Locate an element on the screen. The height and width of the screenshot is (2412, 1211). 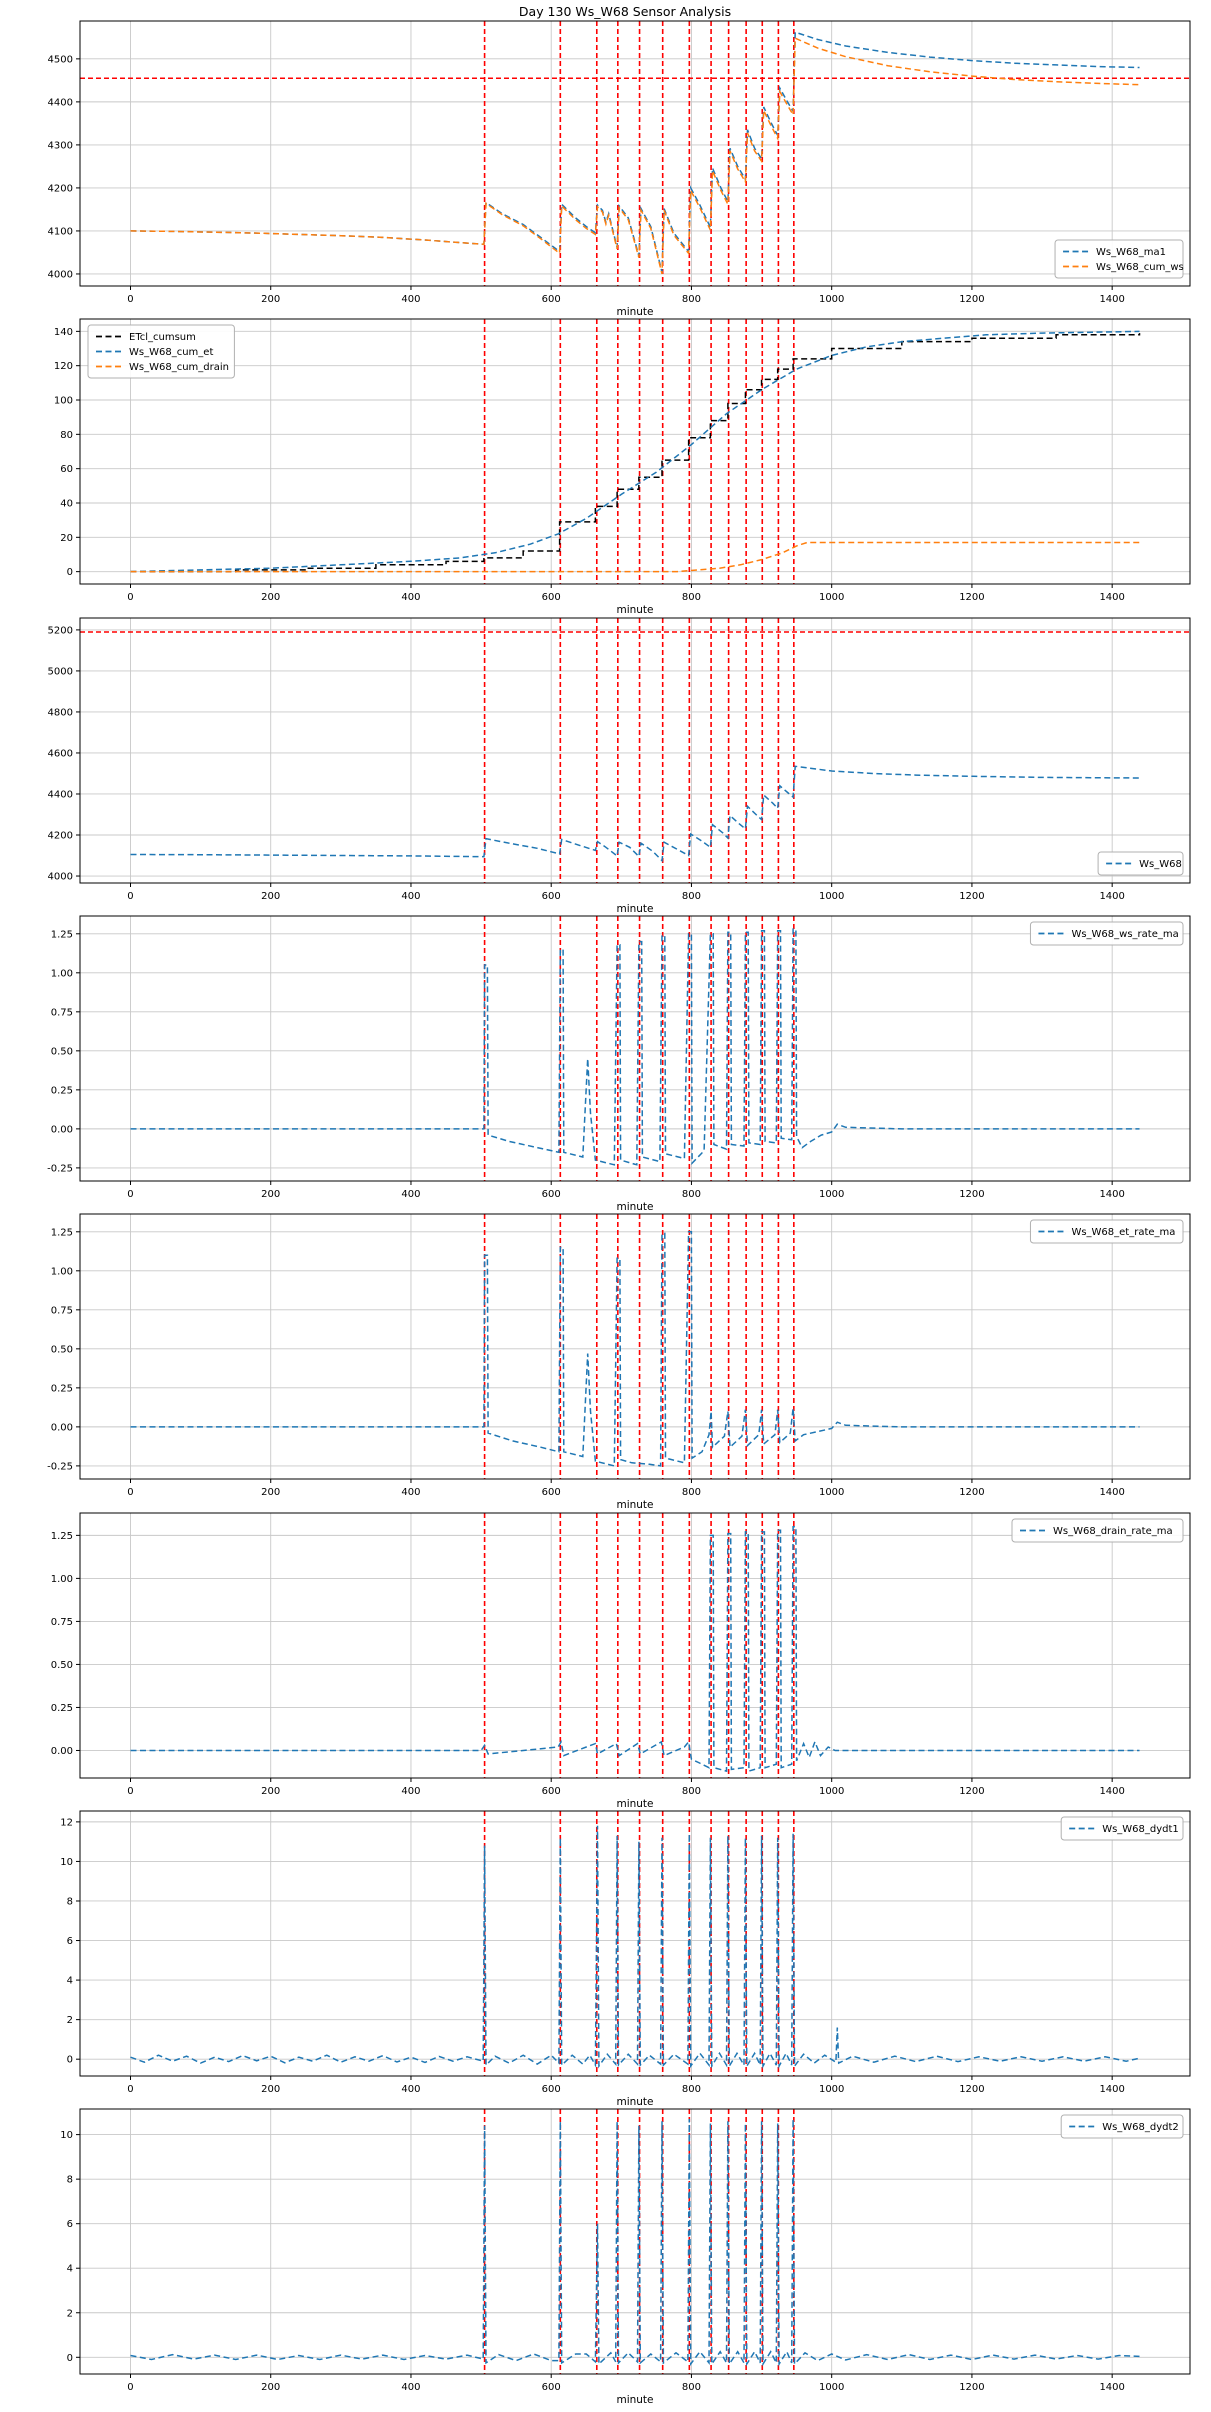
y-tick-label: 8 is located at coordinates (70, 2180).